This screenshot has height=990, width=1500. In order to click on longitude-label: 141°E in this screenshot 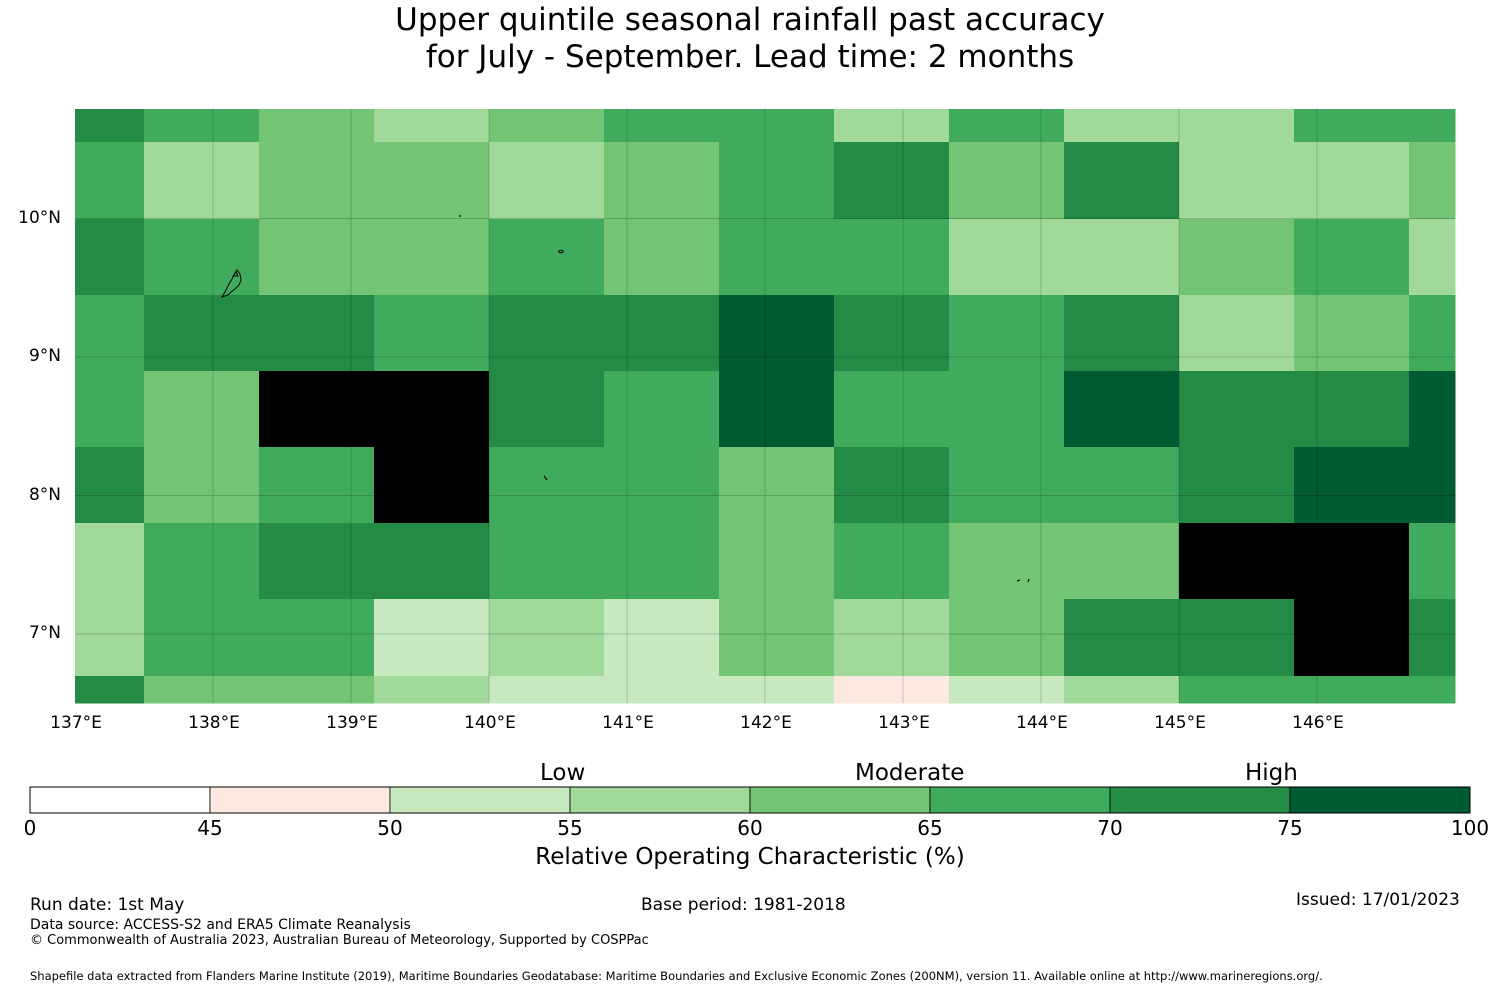, I will do `click(628, 723)`.